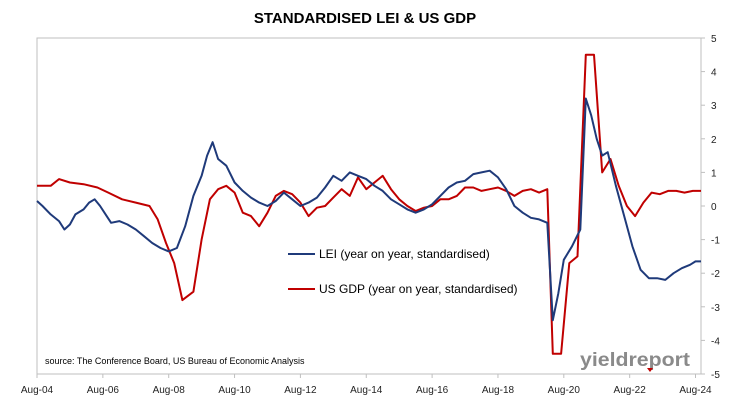 This screenshot has width=730, height=400. I want to click on y-tick-label: -5, so click(715, 375).